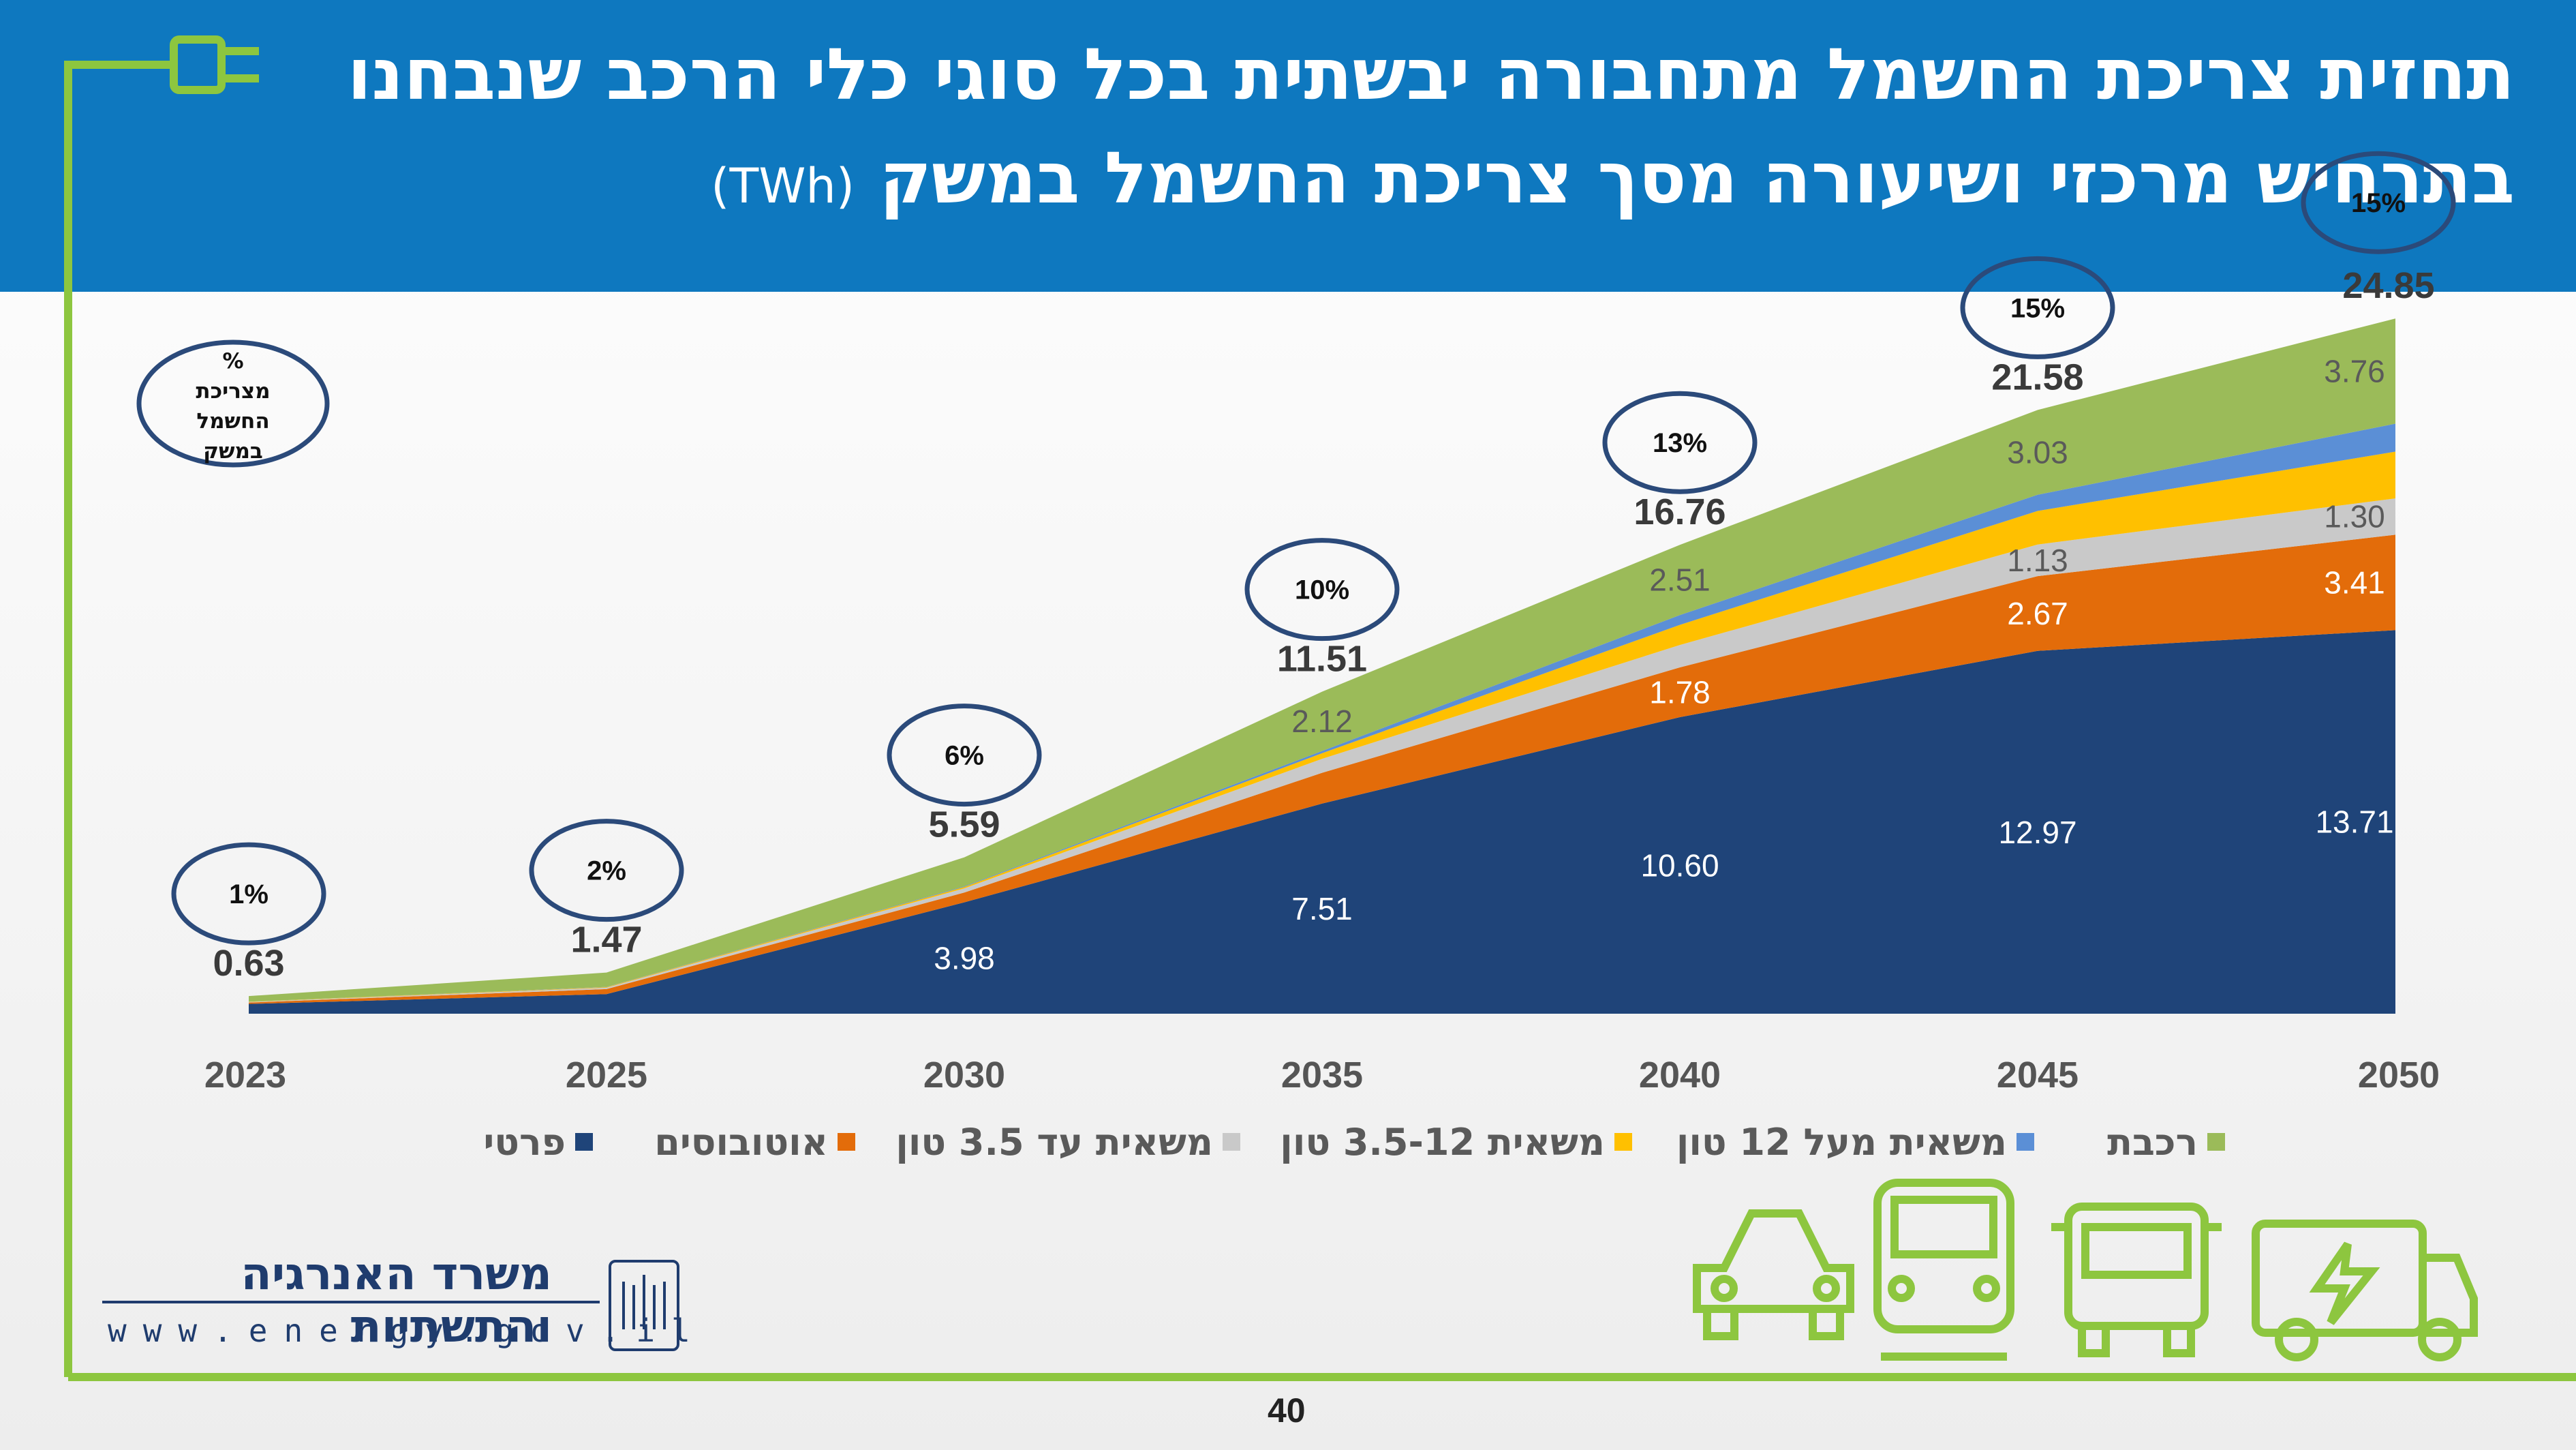 The width and height of the screenshot is (2576, 1450). What do you see at coordinates (397, 1300) in the screenshot?
I see `ministry-name: משרד האנרגיה והתשתיות` at bounding box center [397, 1300].